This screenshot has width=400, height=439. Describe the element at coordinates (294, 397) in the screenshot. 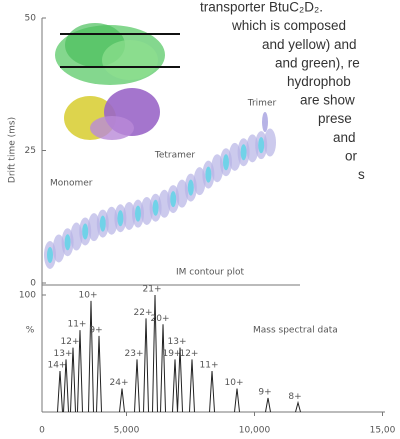

I see `peak-label: 8+` at that location.